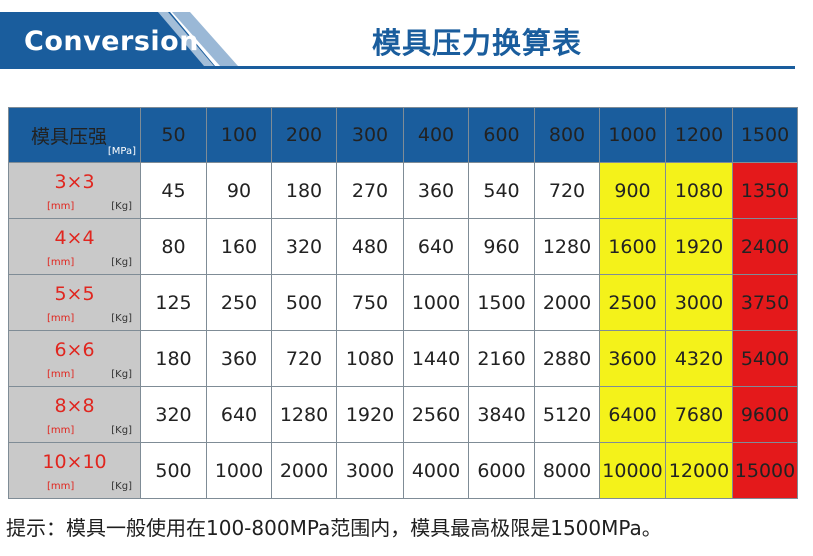 This screenshot has height=556, width=813. What do you see at coordinates (69, 137) in the screenshot?
I see `corner-label: 模具压强` at bounding box center [69, 137].